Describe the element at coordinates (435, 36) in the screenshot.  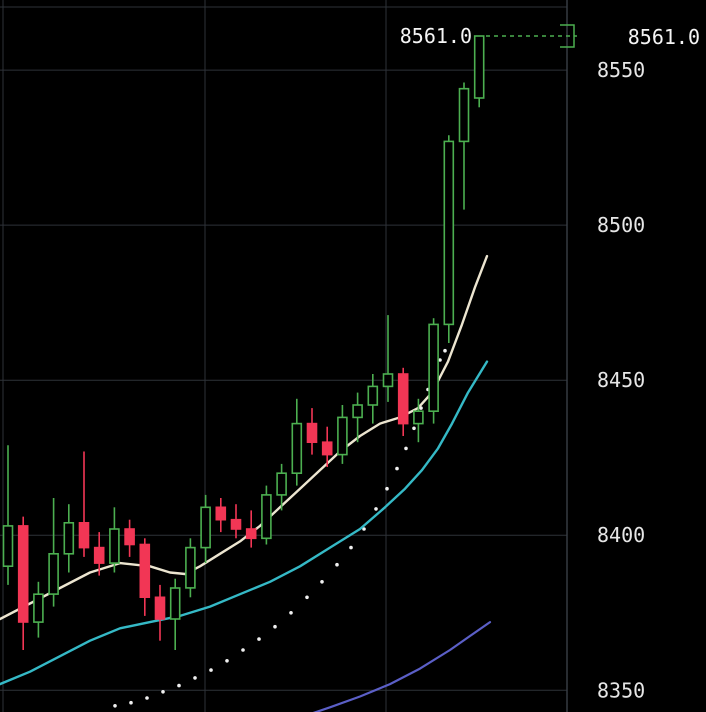
I see `last-price-annotation: 8561.0` at that location.